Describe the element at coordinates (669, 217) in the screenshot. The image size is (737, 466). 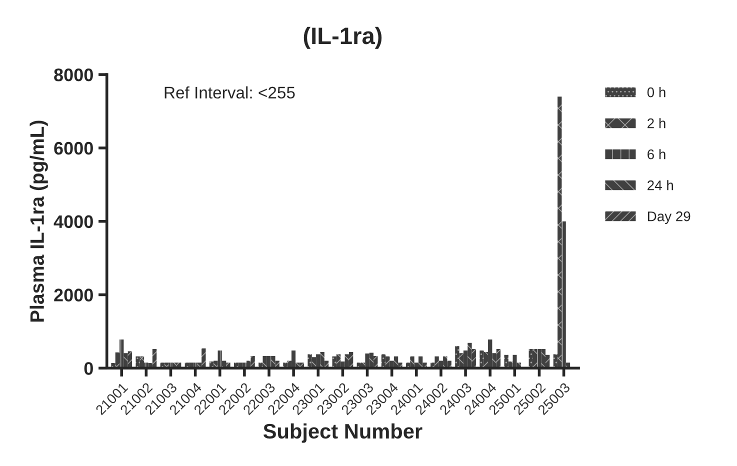
I see `legend-label: Day 29` at that location.